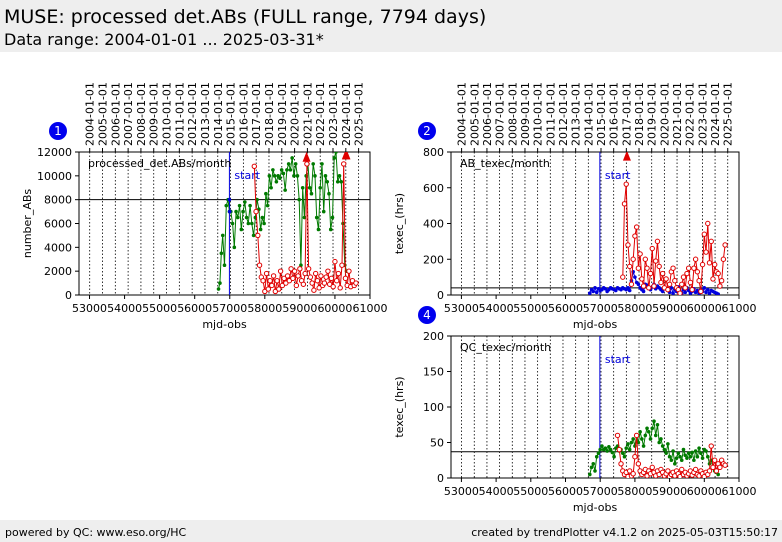 Image resolution: width=782 pixels, height=542 pixels. I want to click on x-tick-label: 60000, so click(704, 308).